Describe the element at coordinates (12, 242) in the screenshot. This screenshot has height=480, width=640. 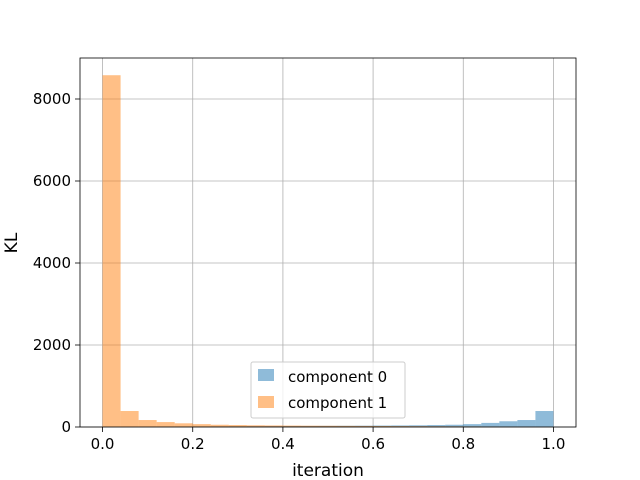
I see `y-axis-label: KL` at that location.